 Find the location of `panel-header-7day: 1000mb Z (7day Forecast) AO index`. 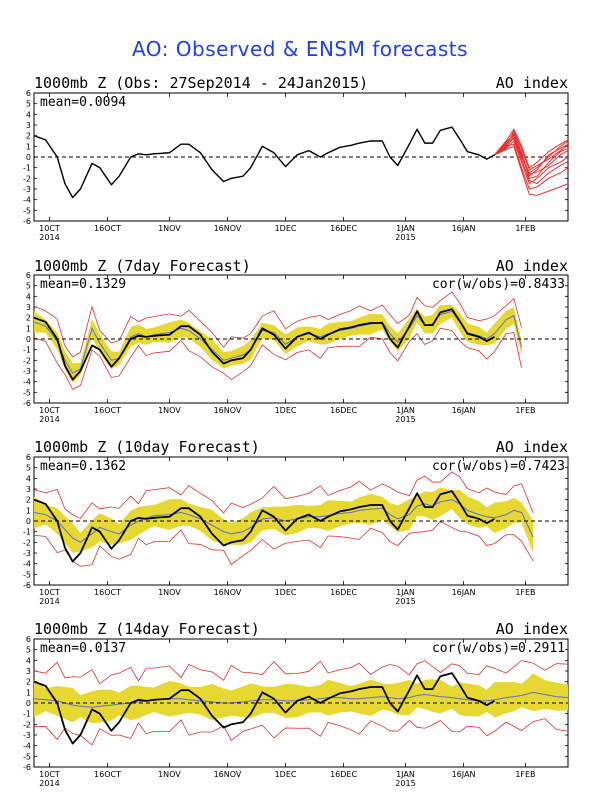

panel-header-7day: 1000mb Z (7day Forecast) AO index is located at coordinates (301, 266).